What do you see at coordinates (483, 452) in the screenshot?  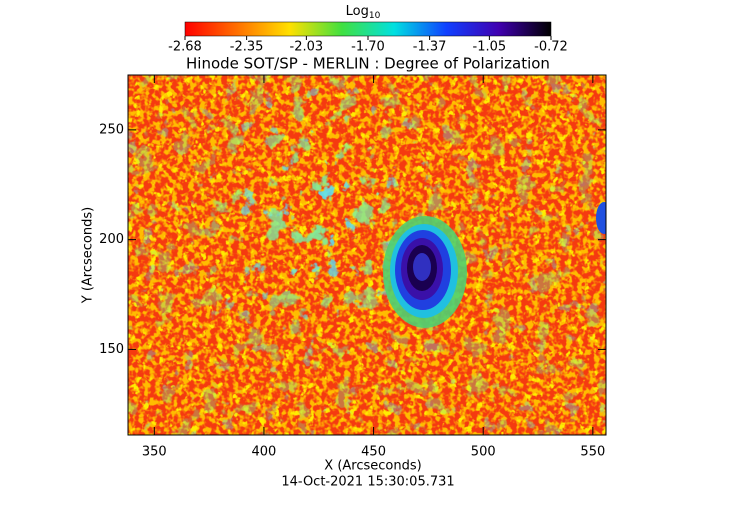 I see `x-tick-label: 500` at bounding box center [483, 452].